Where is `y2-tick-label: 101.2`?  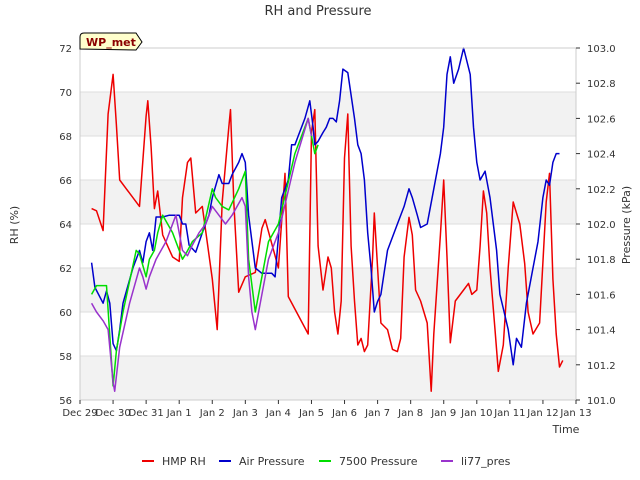
y2-tick-label: 101.2 is located at coordinates (601, 366).